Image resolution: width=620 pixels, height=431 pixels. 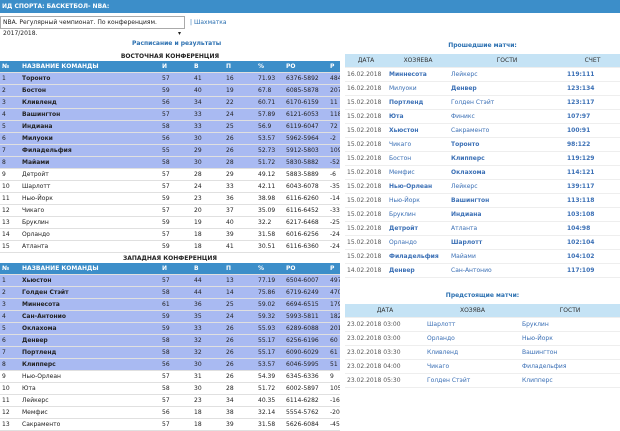 I want to click on schedule-title: Расписание и результаты, so click(x=177, y=43).